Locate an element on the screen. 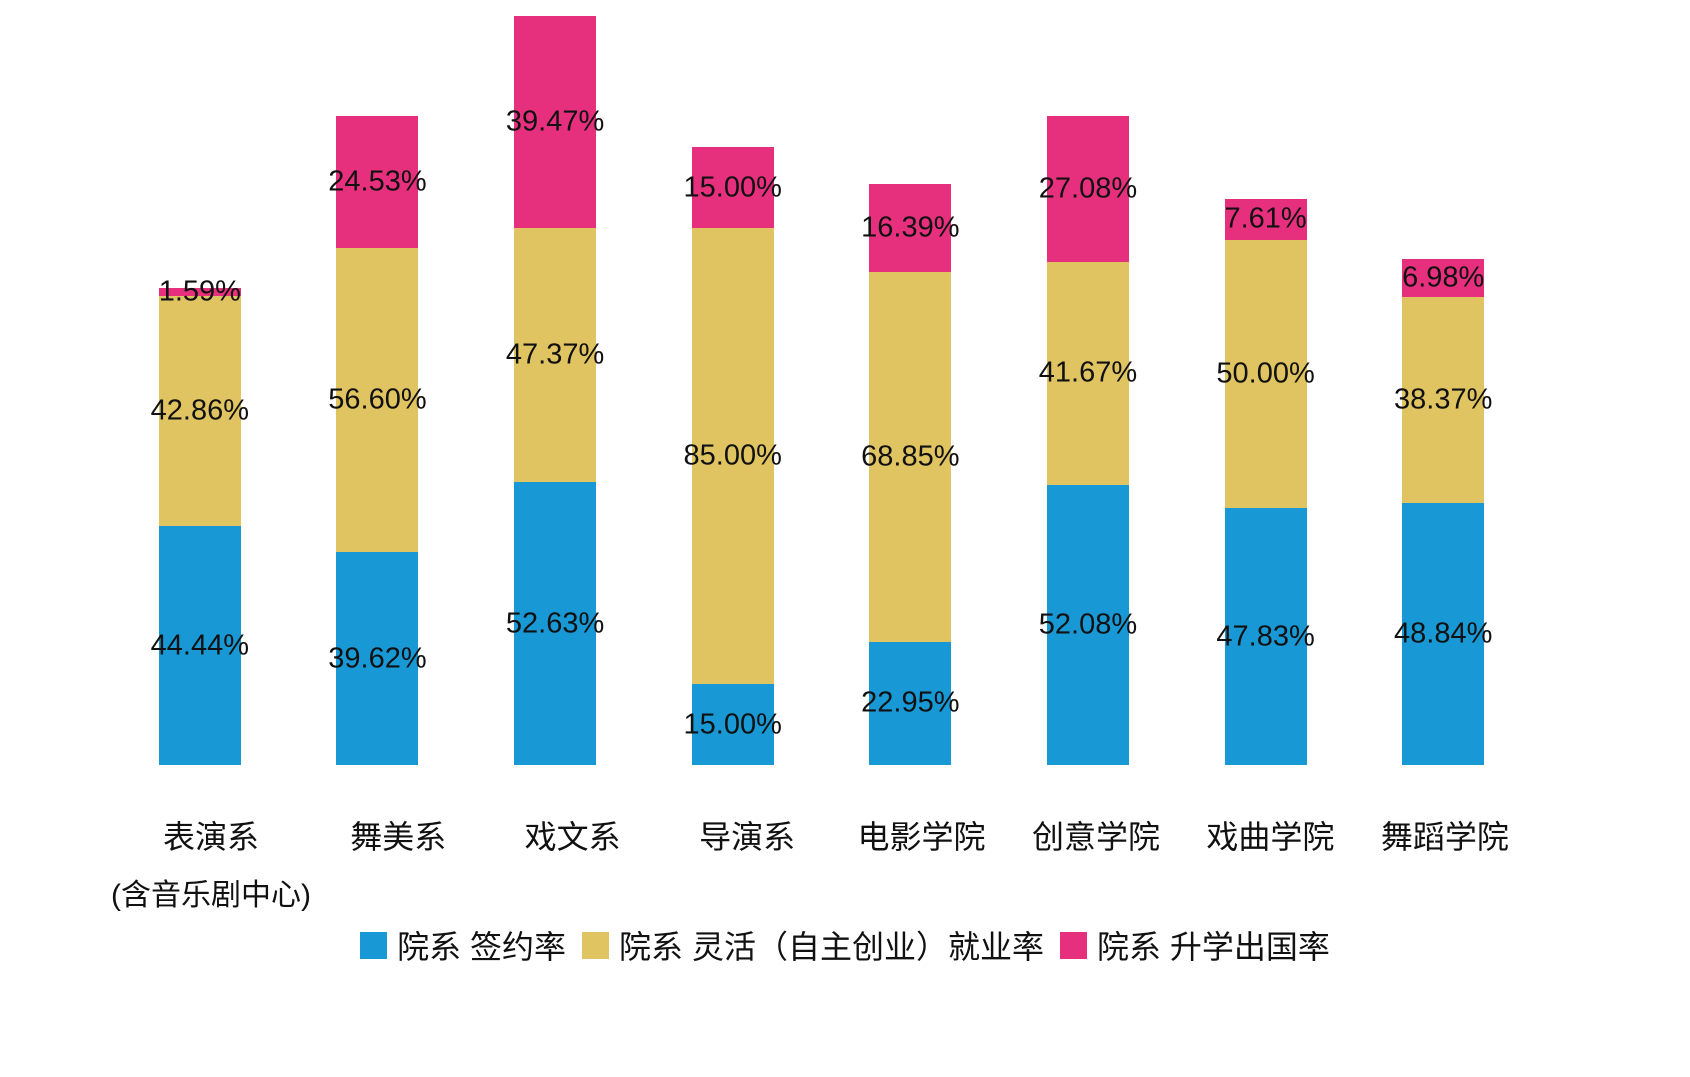  category-label: 舞美系 is located at coordinates (398, 866).